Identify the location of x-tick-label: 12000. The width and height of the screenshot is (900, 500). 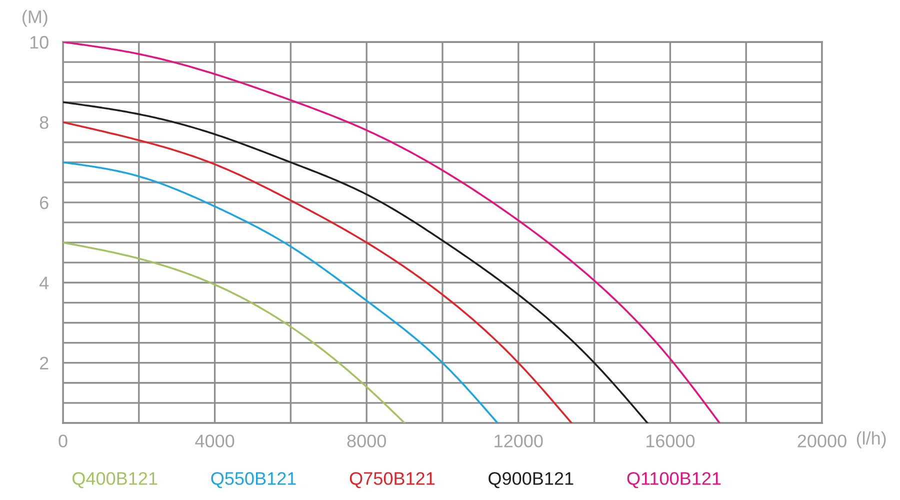
(518, 441).